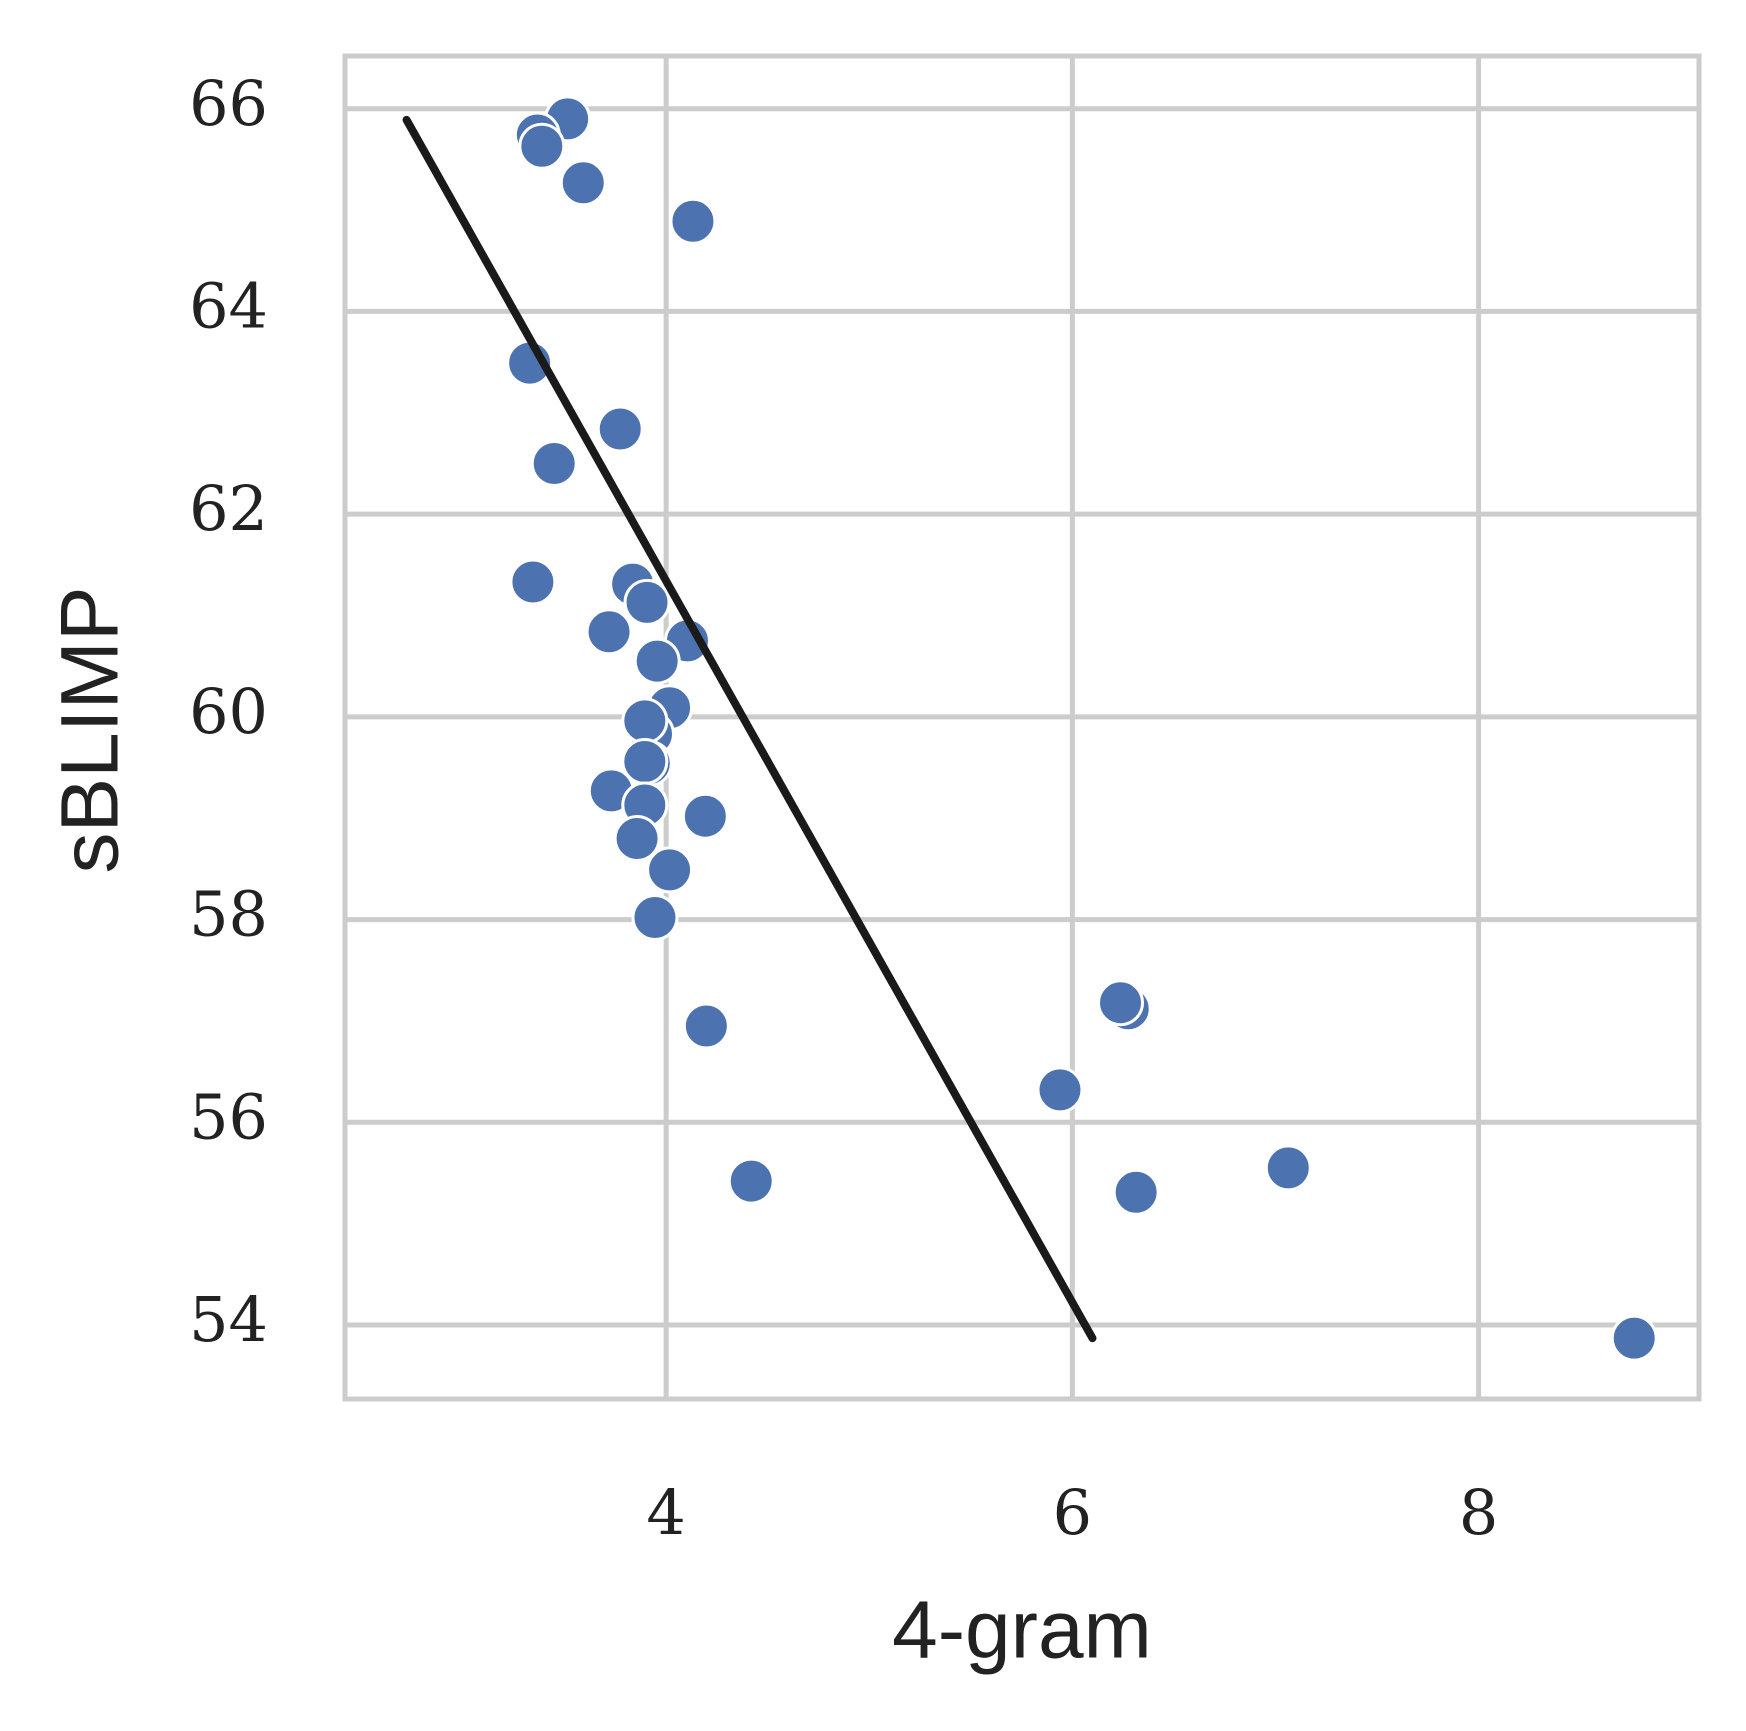  Describe the element at coordinates (1478, 1512) in the screenshot. I see `x-tick-label: 8` at that location.